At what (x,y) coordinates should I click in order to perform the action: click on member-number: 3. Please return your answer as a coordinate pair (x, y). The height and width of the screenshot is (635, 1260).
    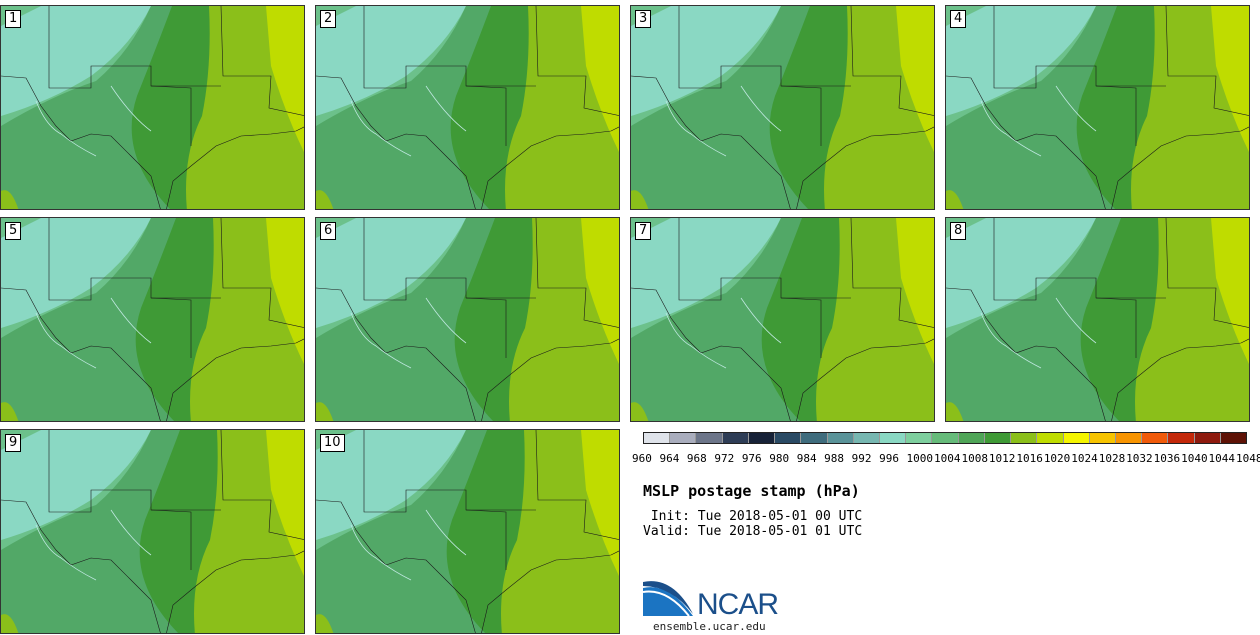
    Looking at the image, I should click on (643, 19).